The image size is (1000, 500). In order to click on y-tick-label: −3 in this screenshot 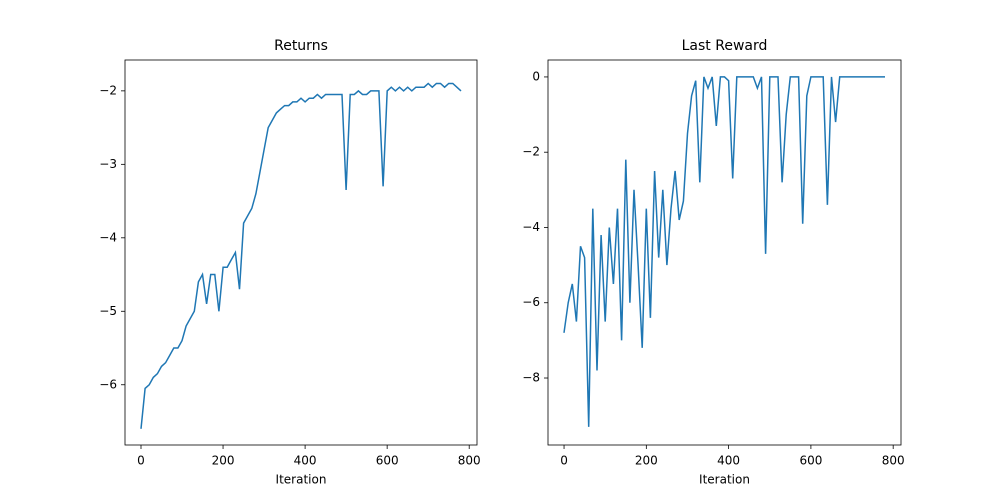, I will do `click(108, 164)`.